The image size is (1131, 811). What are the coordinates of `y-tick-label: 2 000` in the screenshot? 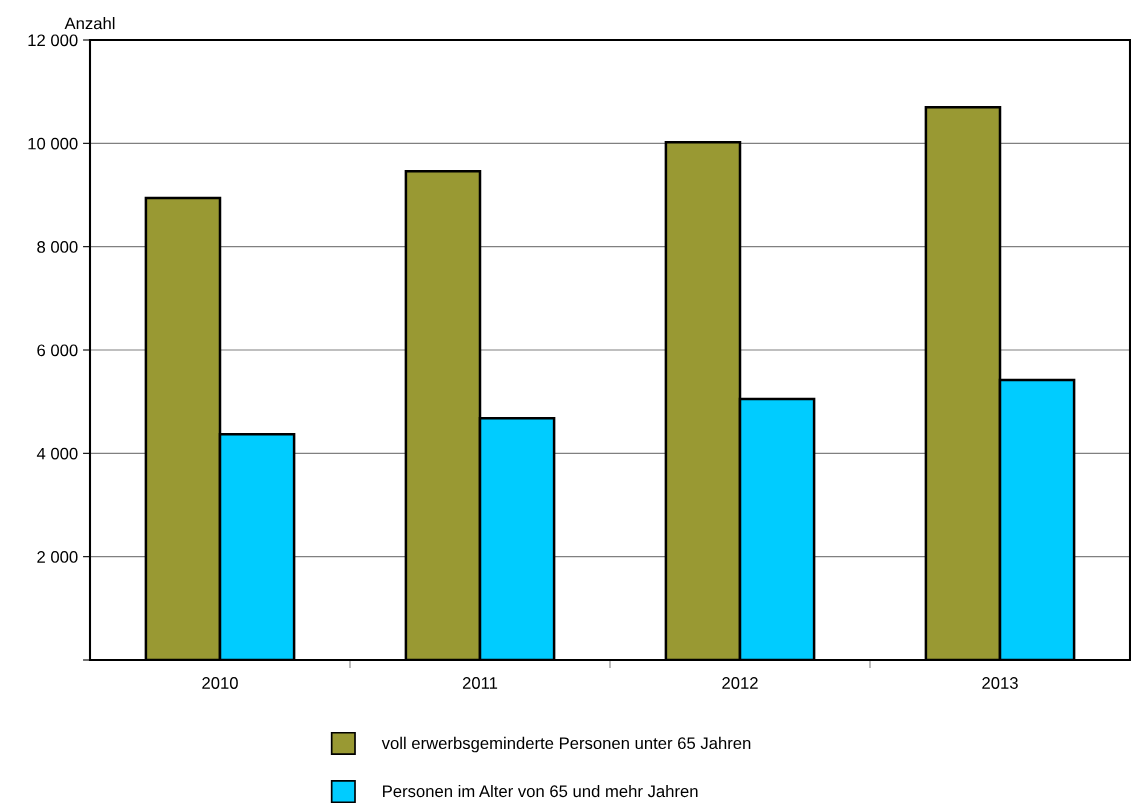 It's located at (57, 557).